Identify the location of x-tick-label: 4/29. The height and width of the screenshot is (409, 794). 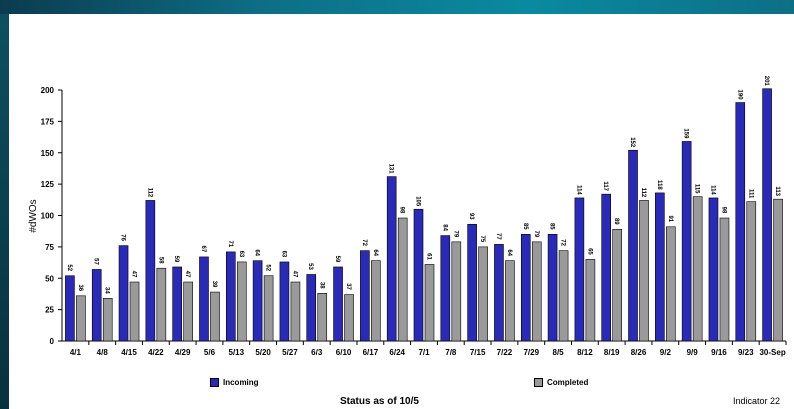
(183, 352).